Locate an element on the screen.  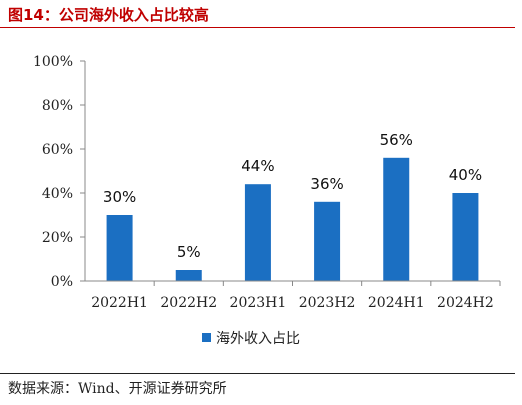
x-tick-label: 2024H2 is located at coordinates (465, 303).